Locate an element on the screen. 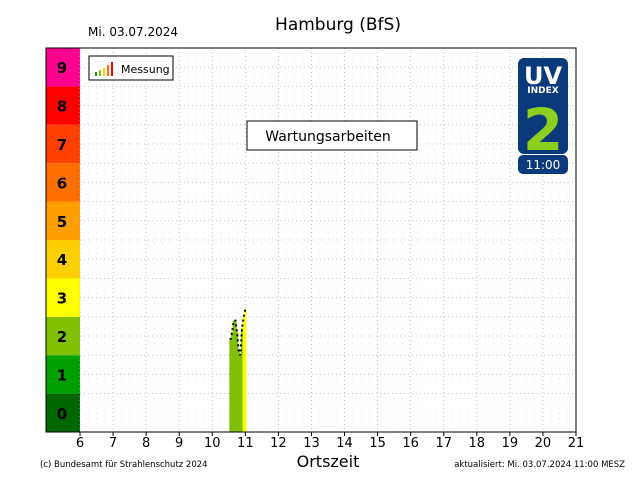 This screenshot has height=480, width=640. x-tick-label: 21 is located at coordinates (576, 443).